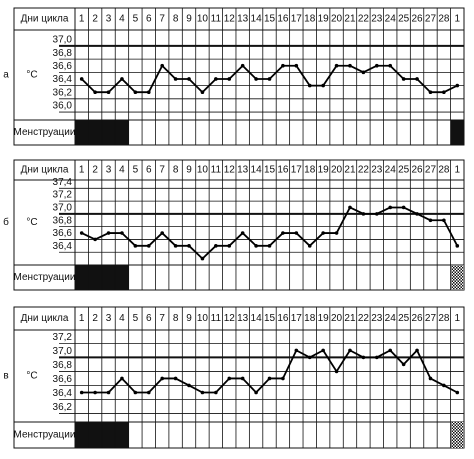  Describe the element at coordinates (377, 318) in the screenshot. I see `x-tick-label: 23` at that location.